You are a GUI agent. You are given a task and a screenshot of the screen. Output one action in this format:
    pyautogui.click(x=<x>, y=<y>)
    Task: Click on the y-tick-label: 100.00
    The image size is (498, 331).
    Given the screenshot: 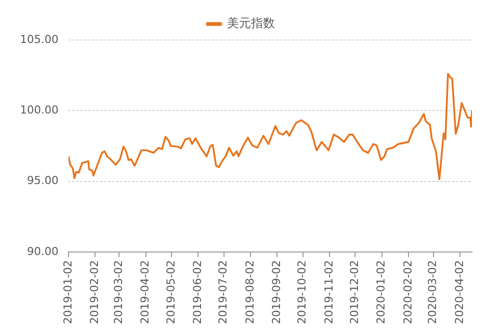 What is the action you would take?
    pyautogui.click(x=39, y=110)
    